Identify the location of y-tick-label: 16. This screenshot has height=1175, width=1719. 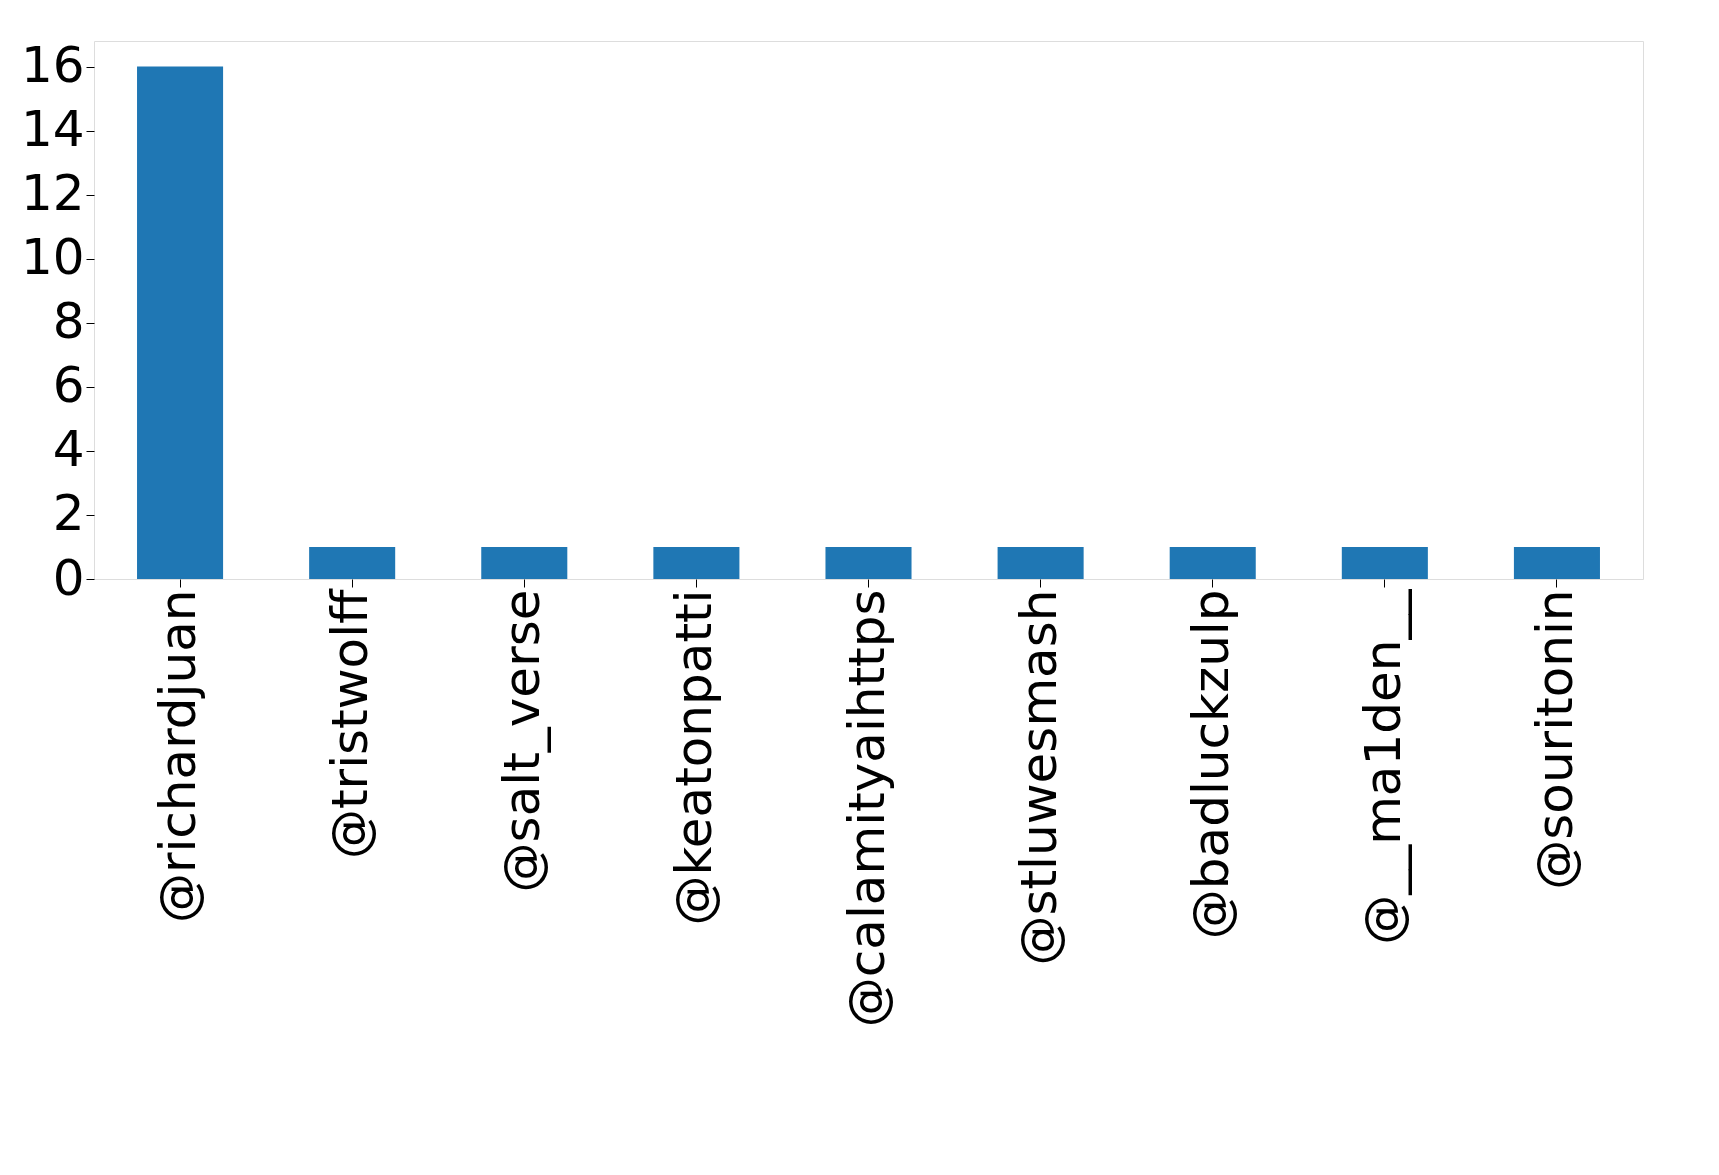
(52, 65).